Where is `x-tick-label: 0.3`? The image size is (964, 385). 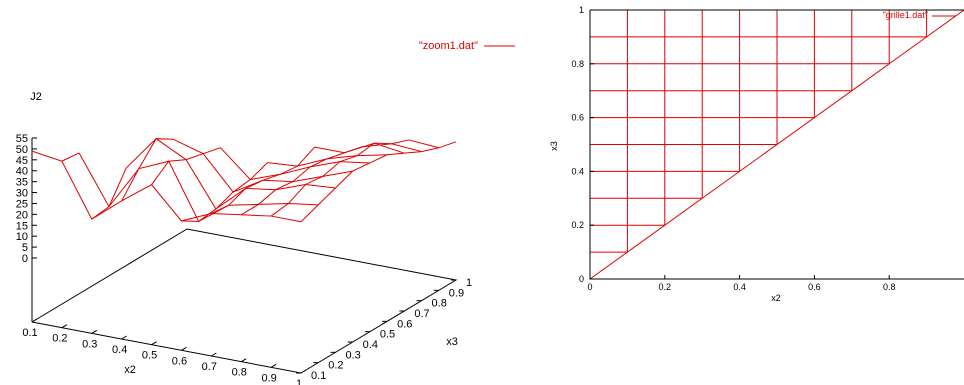
x-tick-label: 0.3 is located at coordinates (89, 344).